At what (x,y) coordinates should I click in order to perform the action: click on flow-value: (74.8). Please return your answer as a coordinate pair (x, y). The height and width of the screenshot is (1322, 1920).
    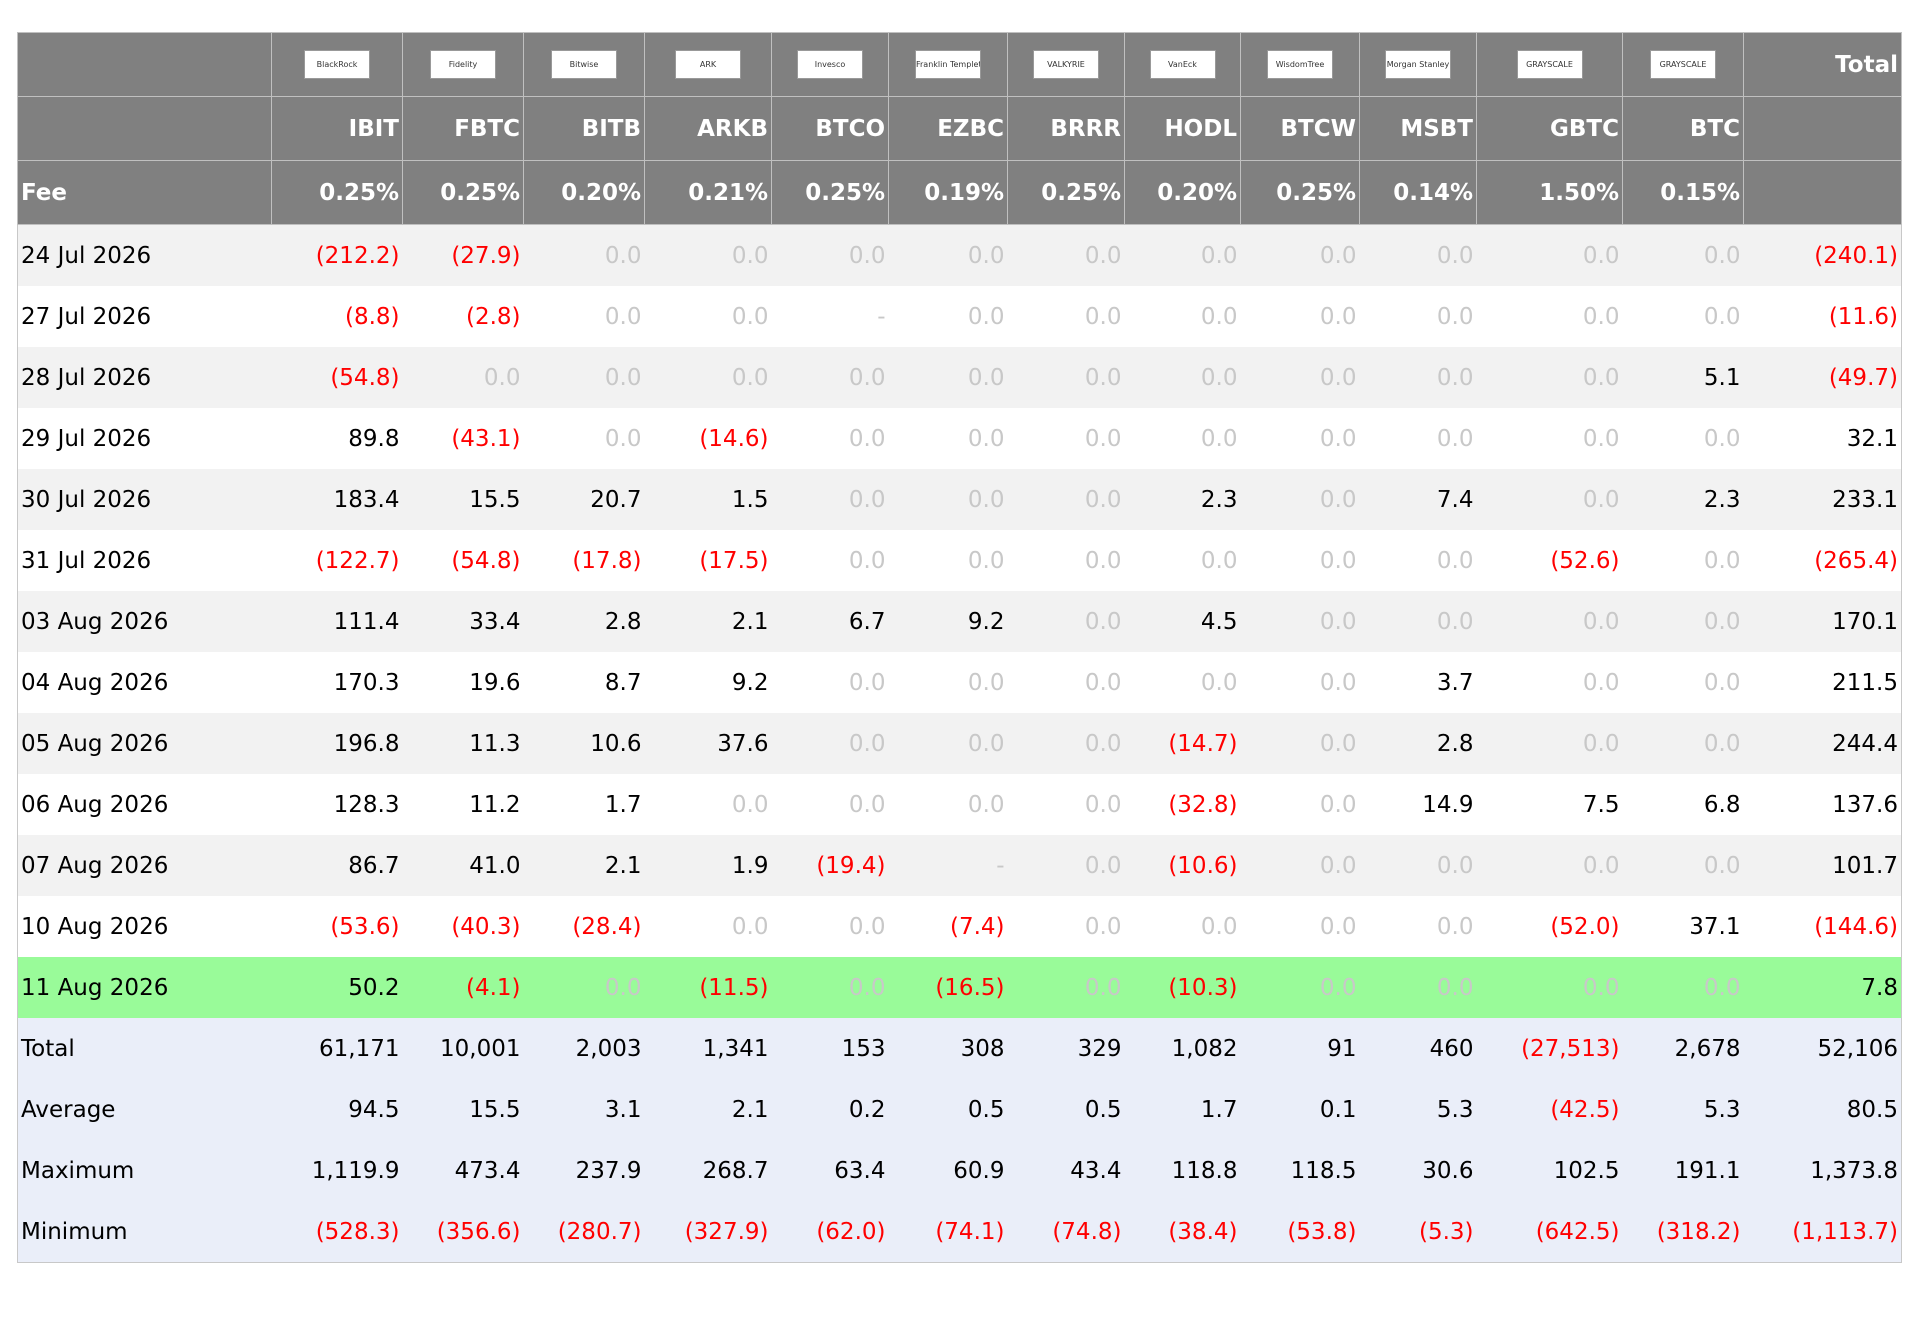
    Looking at the image, I should click on (1066, 1232).